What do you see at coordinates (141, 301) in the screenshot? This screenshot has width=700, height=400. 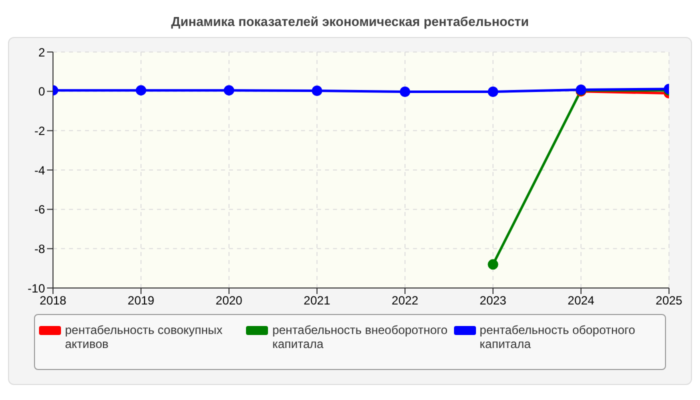 I see `x-tick-label: 2019` at bounding box center [141, 301].